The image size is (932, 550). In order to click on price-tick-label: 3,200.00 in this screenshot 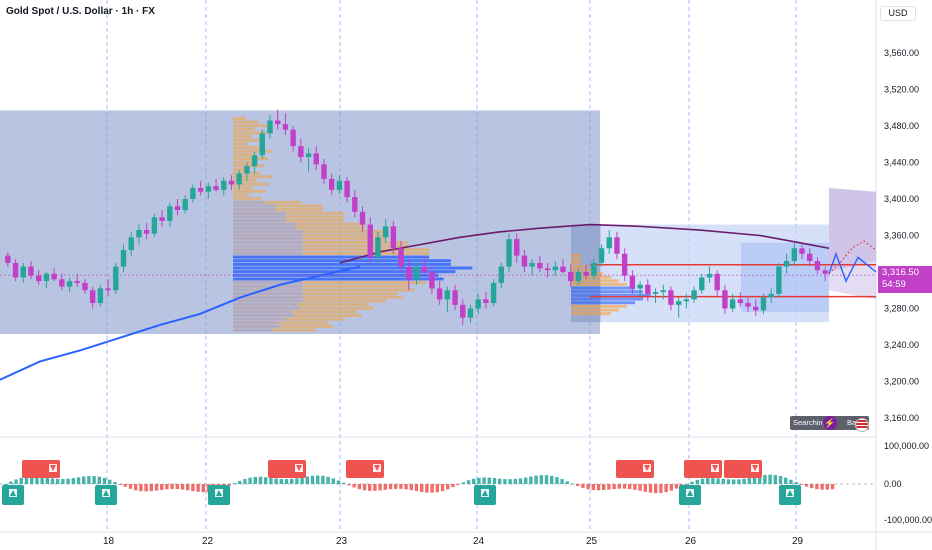, I will do `click(901, 382)`.